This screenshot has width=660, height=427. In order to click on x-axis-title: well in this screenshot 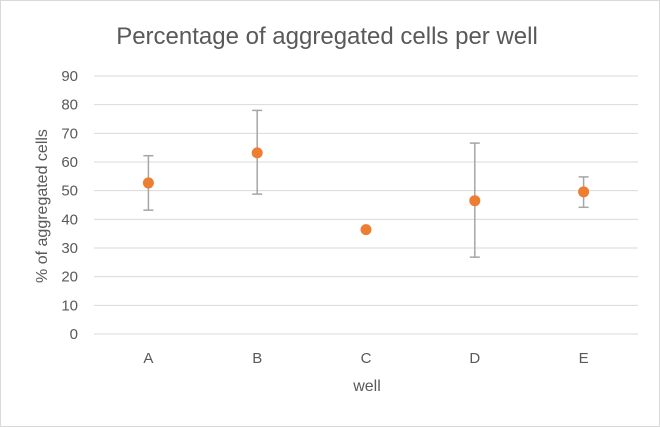, I will do `click(366, 386)`.